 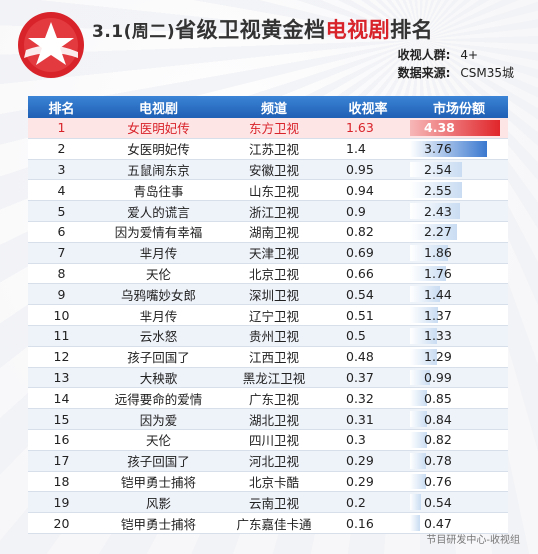 I want to click on channel-cell: 云南卫视, so click(x=273, y=503).